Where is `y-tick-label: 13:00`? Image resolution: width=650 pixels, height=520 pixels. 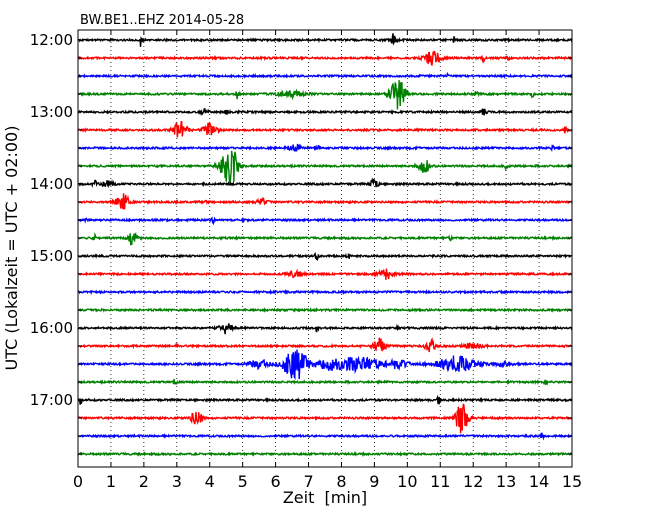 y-tick-label: 13:00 is located at coordinates (51, 112).